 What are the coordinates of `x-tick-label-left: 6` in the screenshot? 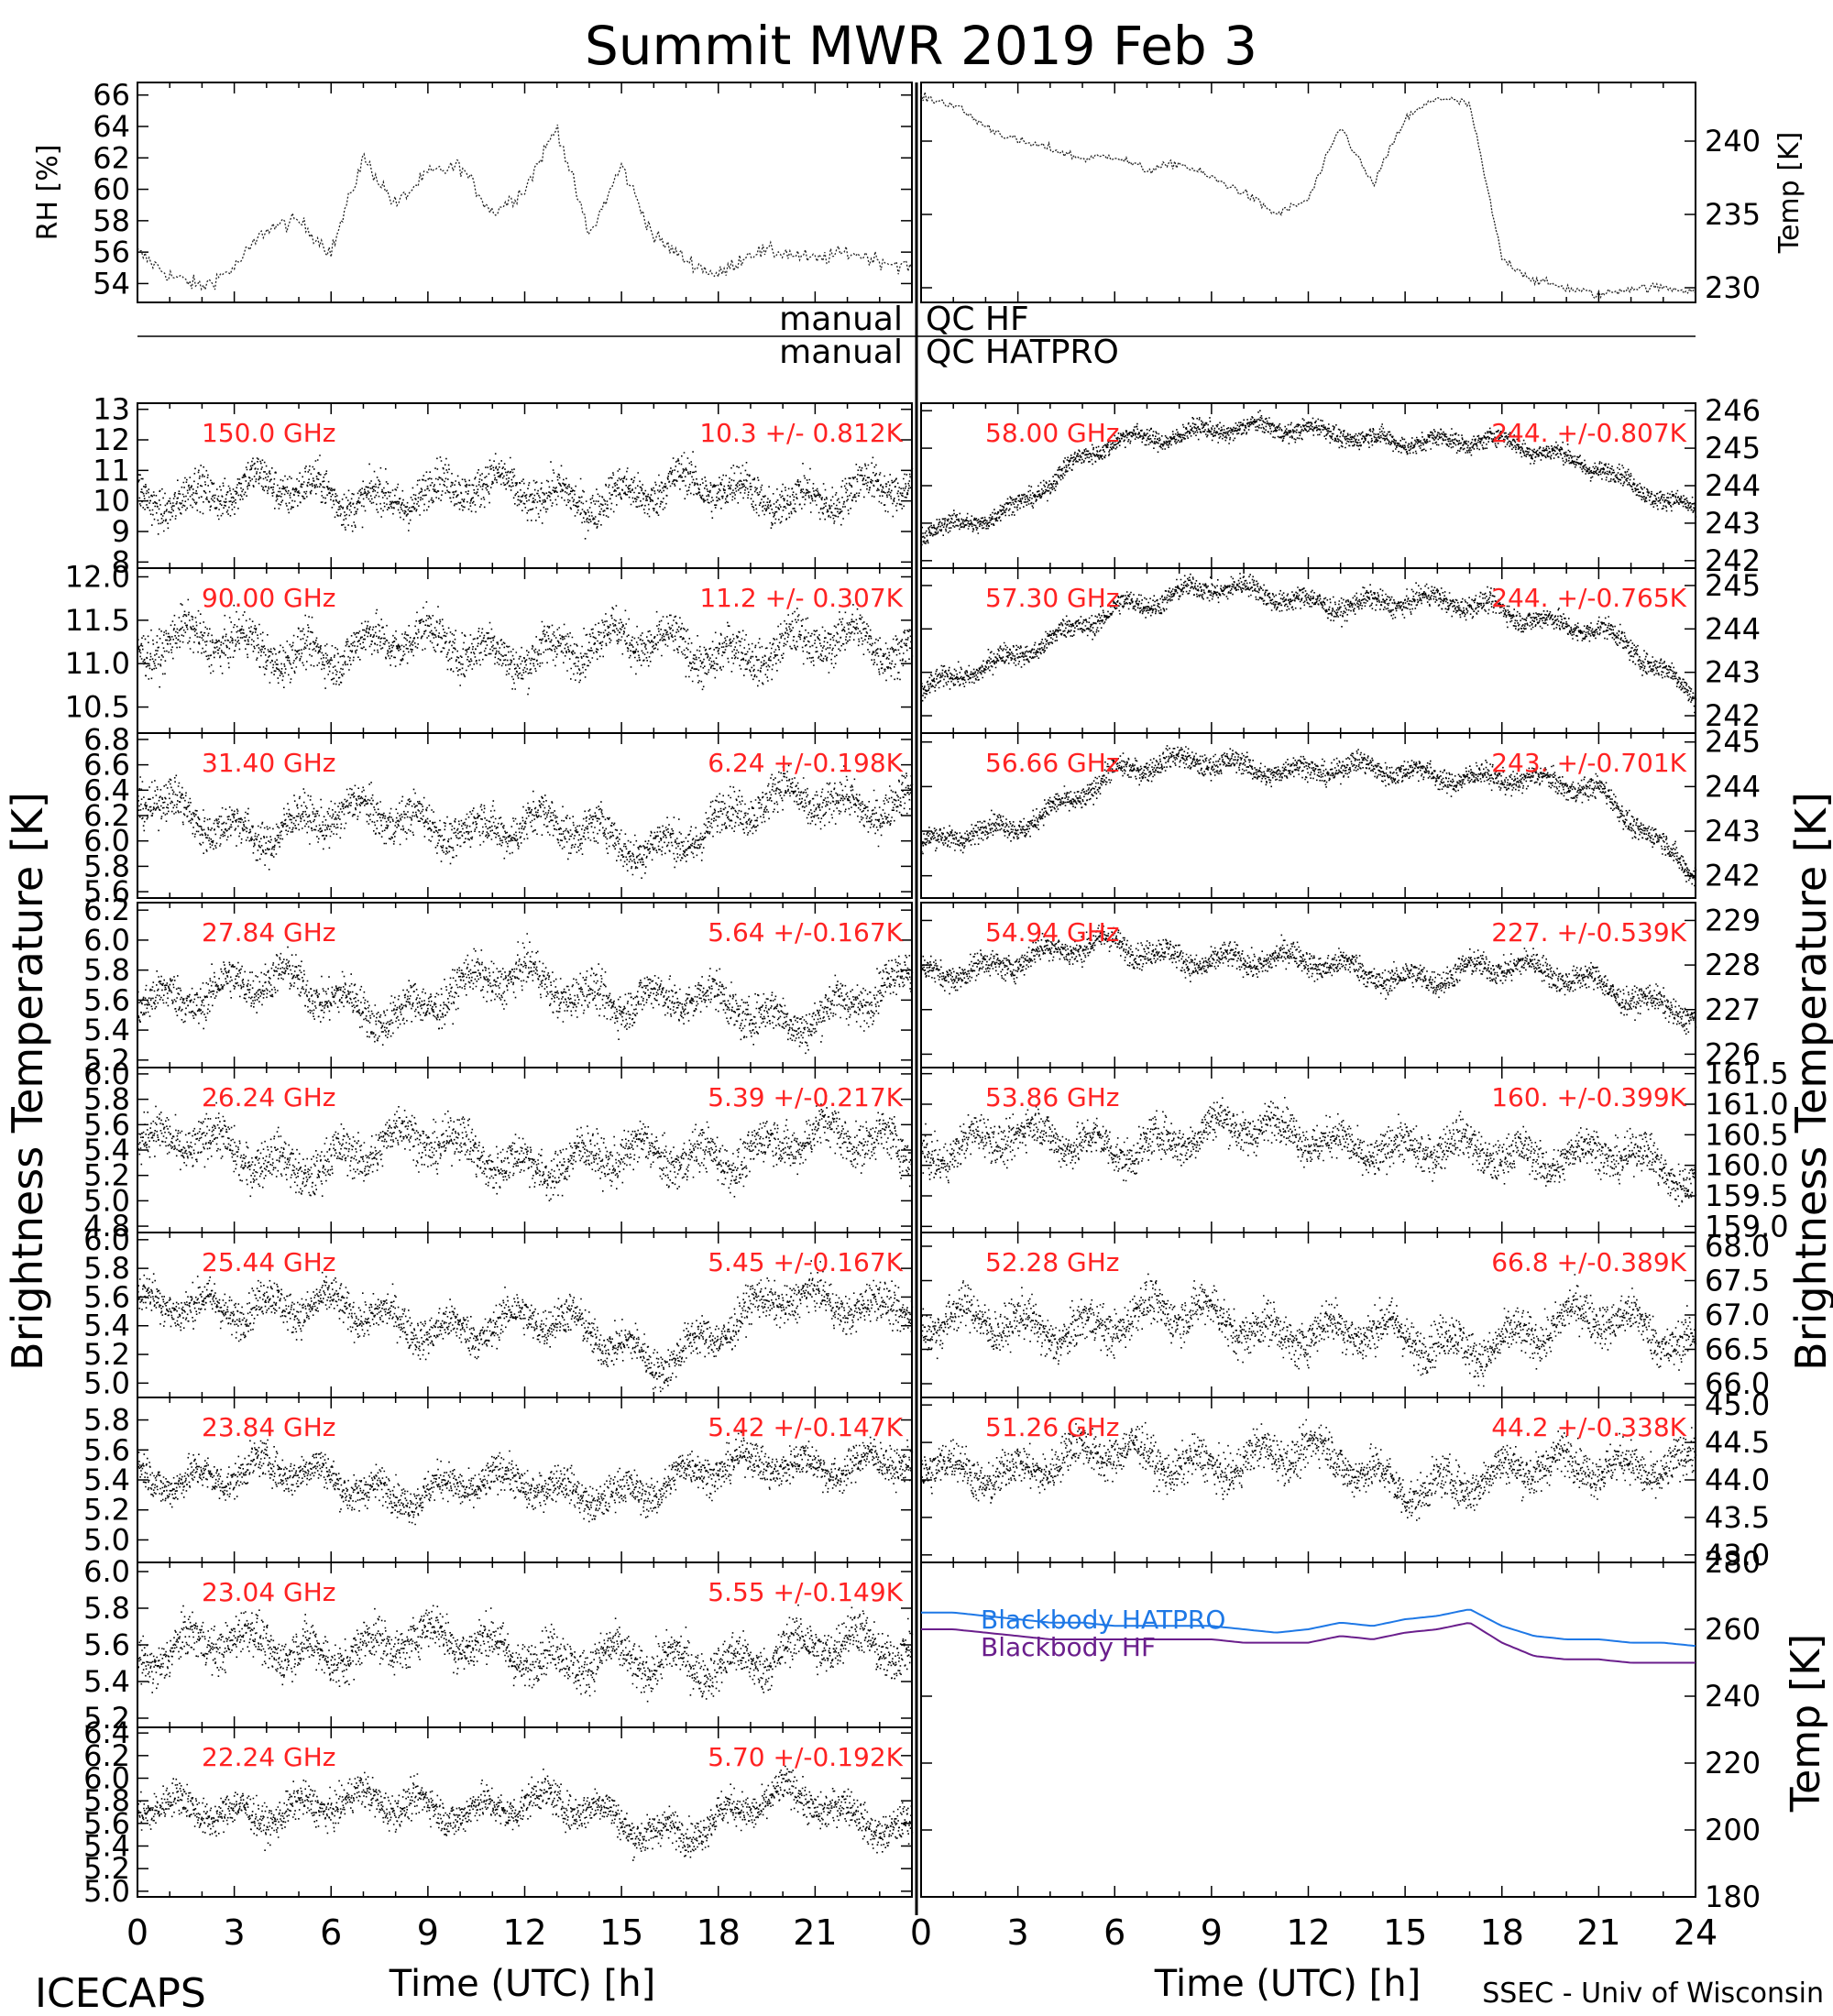 It's located at (331, 1932).